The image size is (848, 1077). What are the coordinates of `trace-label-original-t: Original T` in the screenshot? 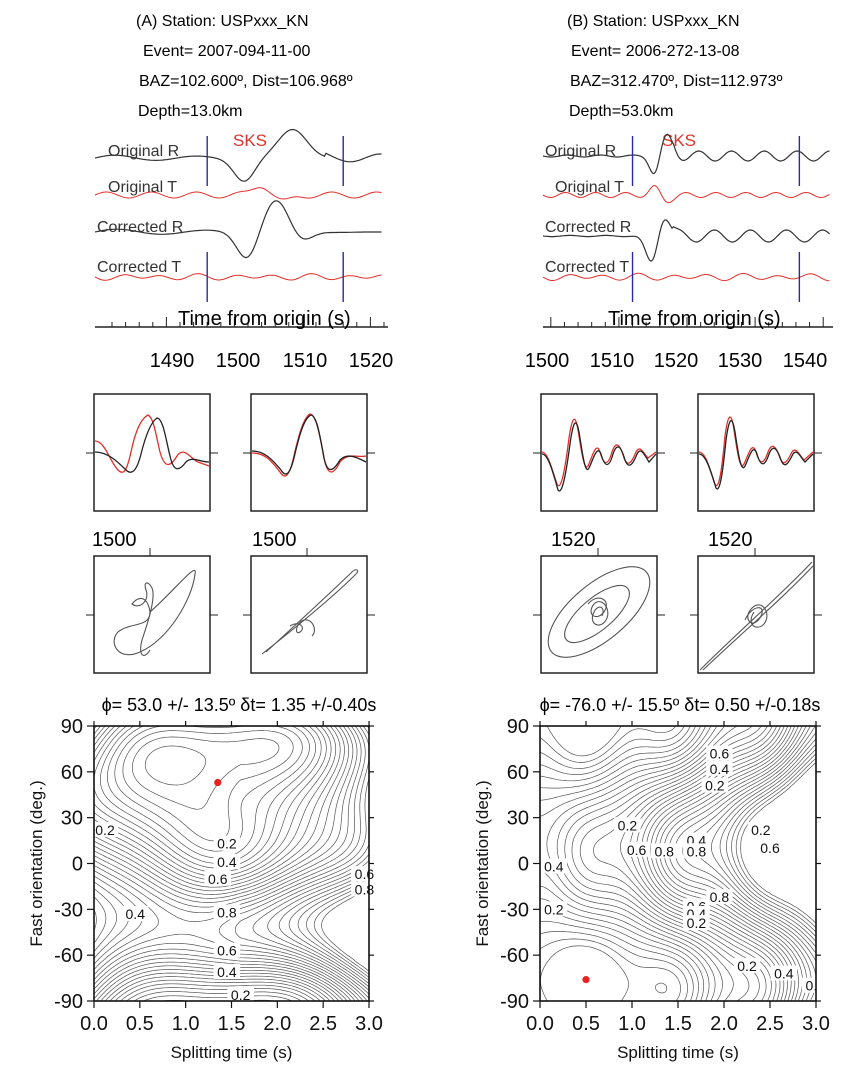 It's located at (589, 187).